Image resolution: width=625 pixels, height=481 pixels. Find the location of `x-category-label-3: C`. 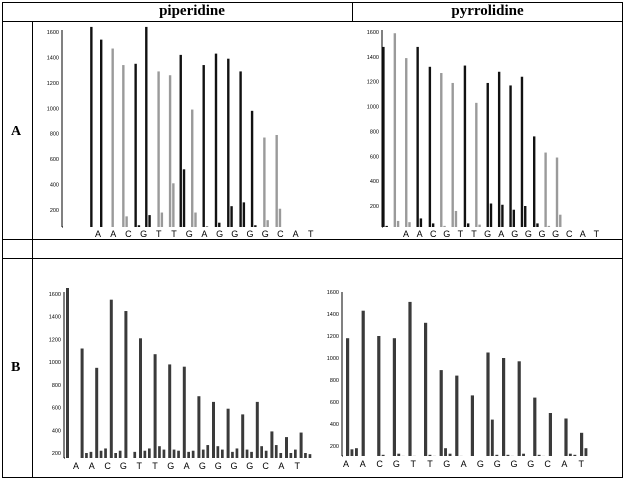

x-category-label-3: C is located at coordinates (107, 466).